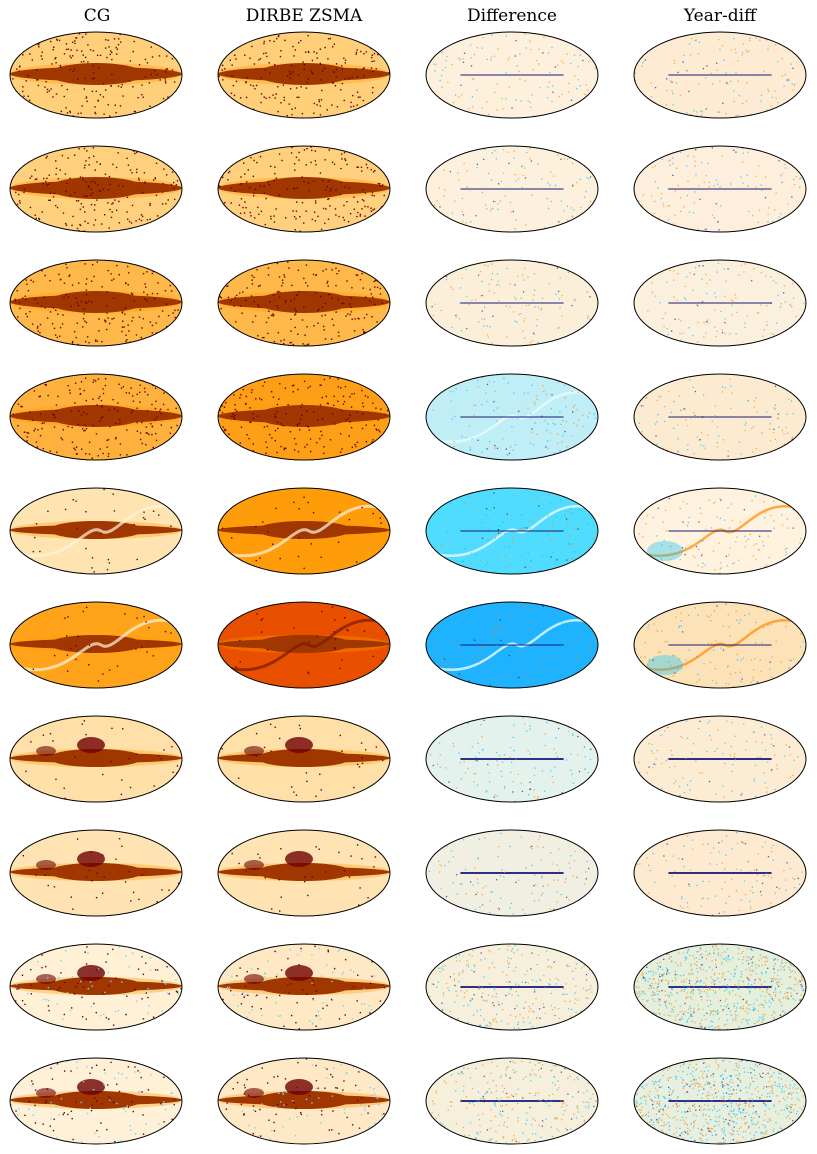  I want to click on column-title-dirbe-zsma: DIRBE ZSMA, so click(304, 16).